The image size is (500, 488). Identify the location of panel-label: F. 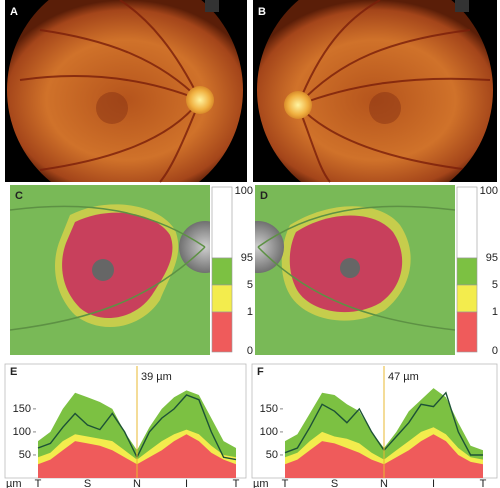
(260, 372).